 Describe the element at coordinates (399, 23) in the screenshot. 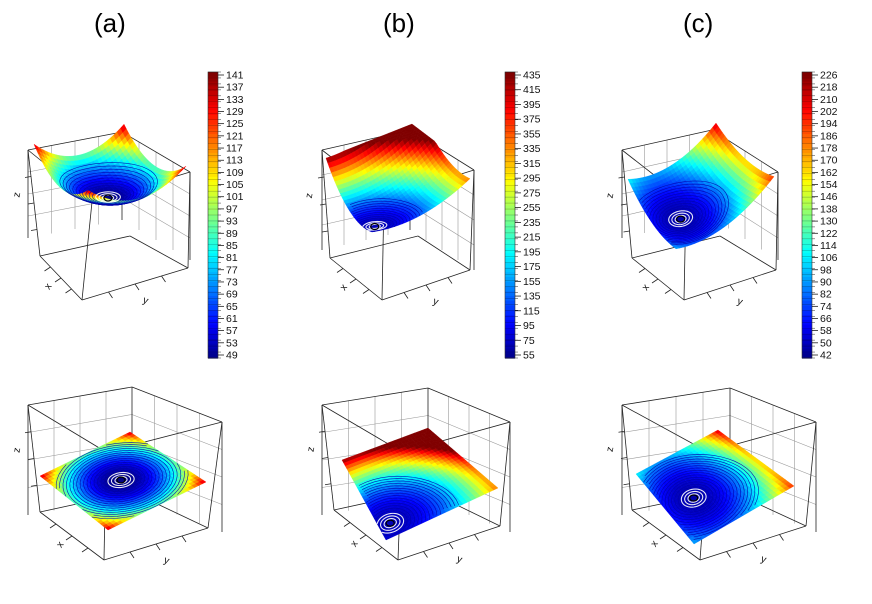

I see `panel-label-b: (b)` at that location.